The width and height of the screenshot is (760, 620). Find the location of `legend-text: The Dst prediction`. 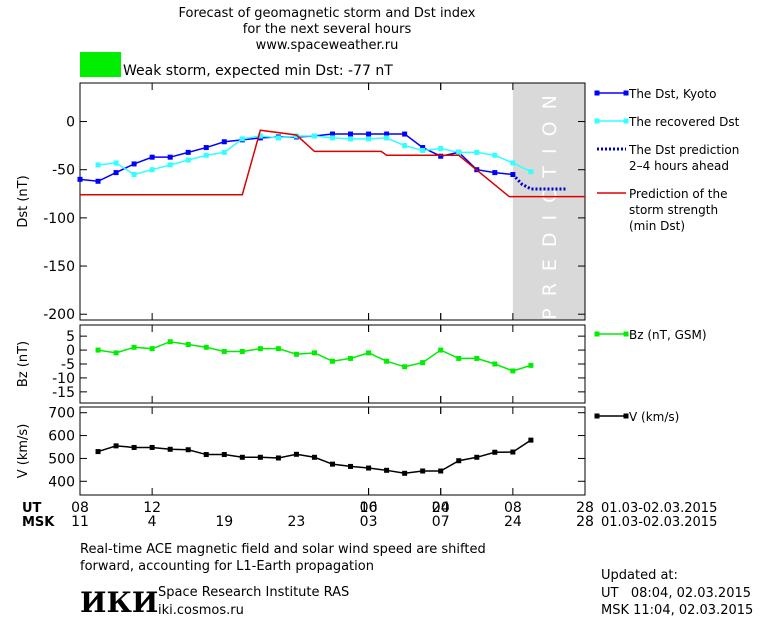

legend-text: The Dst prediction is located at coordinates (683, 150).